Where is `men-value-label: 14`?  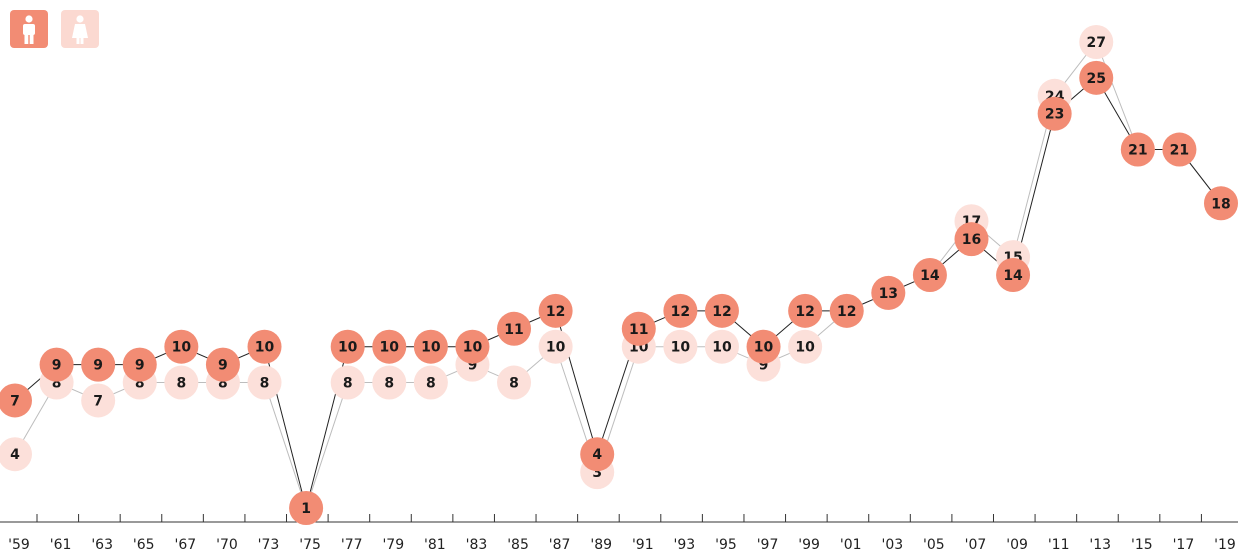
men-value-label: 14 is located at coordinates (1013, 276).